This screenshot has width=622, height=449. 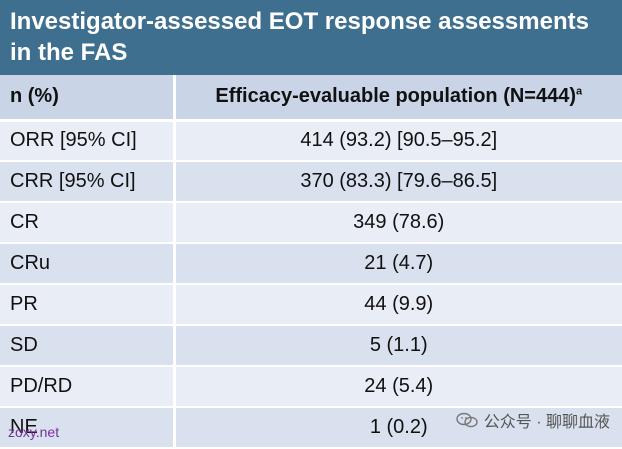 What do you see at coordinates (87, 428) in the screenshot?
I see `row-label: NE` at bounding box center [87, 428].